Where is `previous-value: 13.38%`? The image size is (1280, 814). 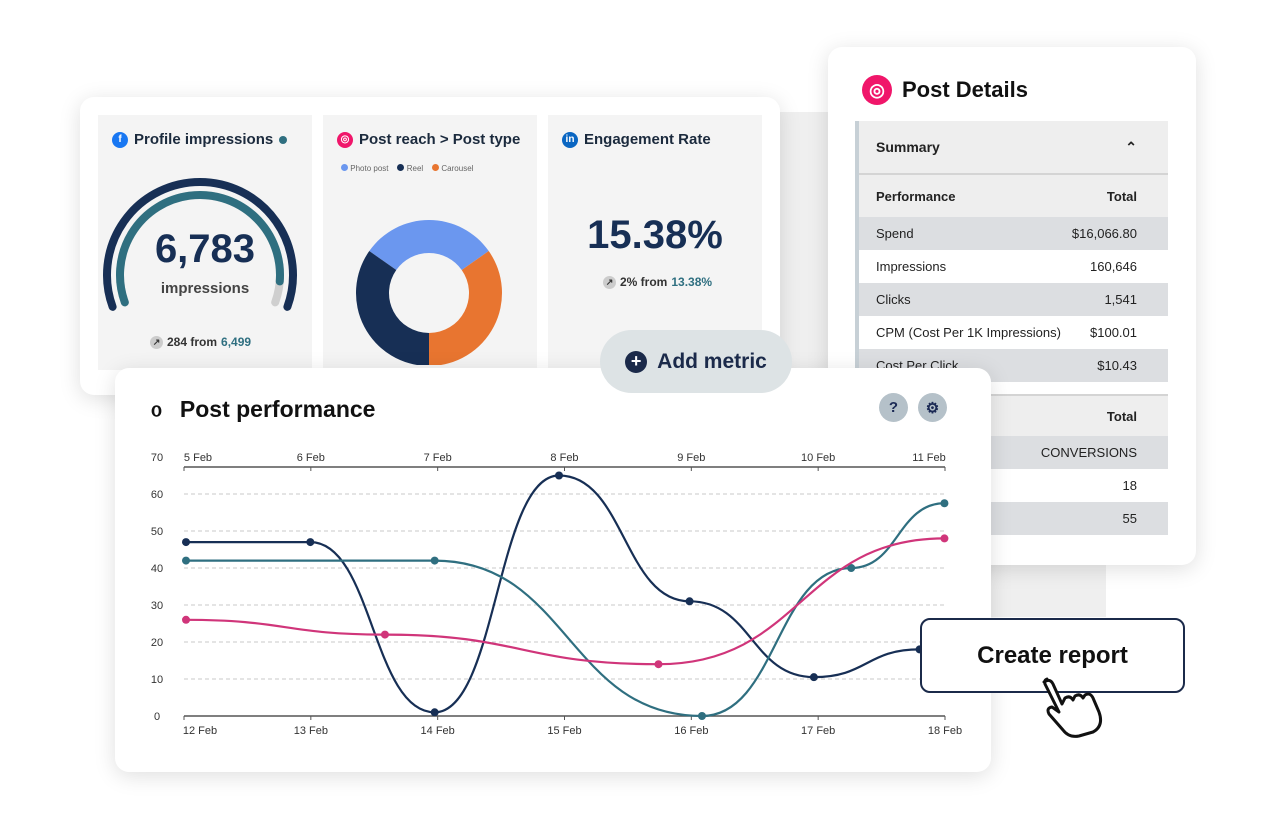
previous-value: 13.38% is located at coordinates (692, 282).